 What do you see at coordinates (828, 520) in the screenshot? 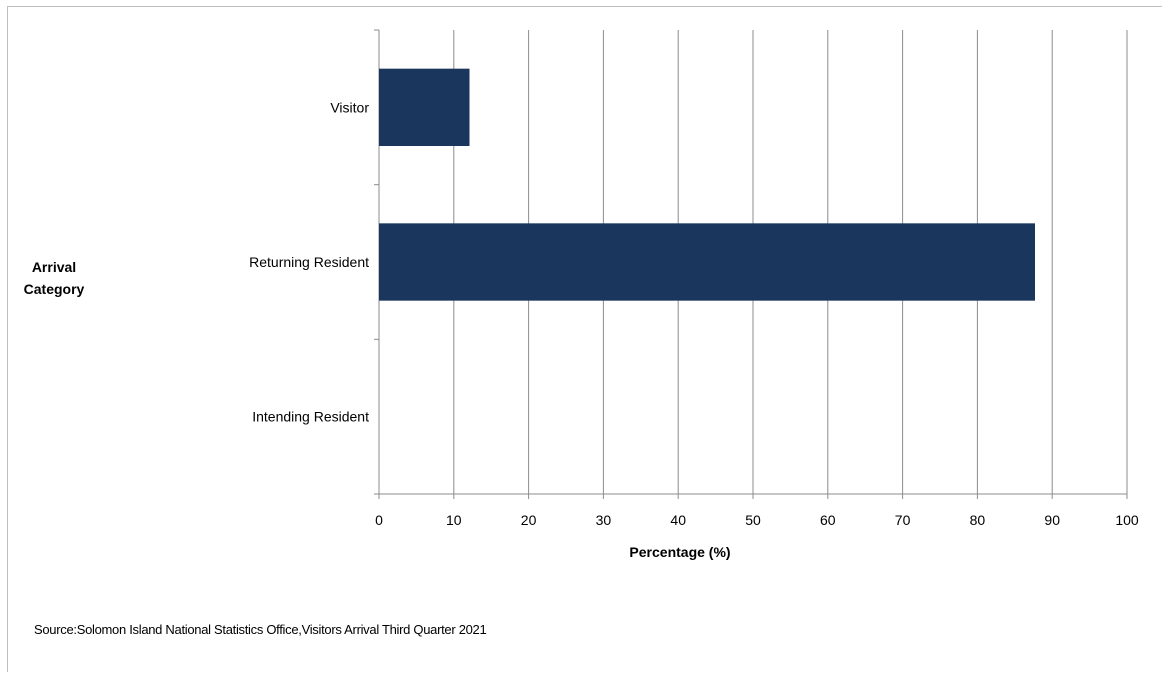
I see `x-tick-label: 60` at bounding box center [828, 520].